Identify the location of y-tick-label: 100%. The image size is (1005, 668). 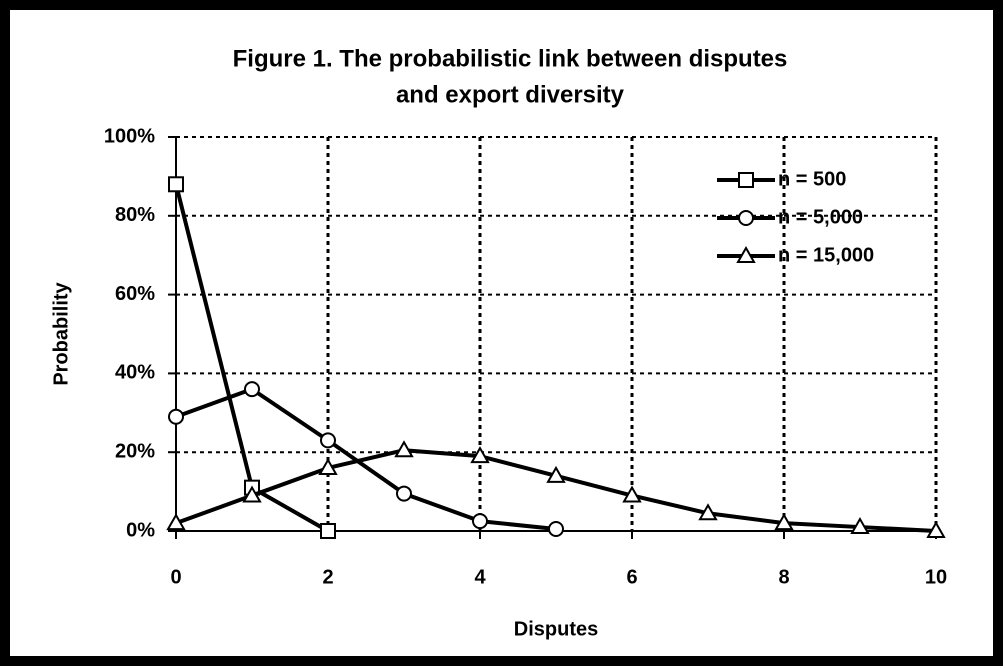
(129, 136).